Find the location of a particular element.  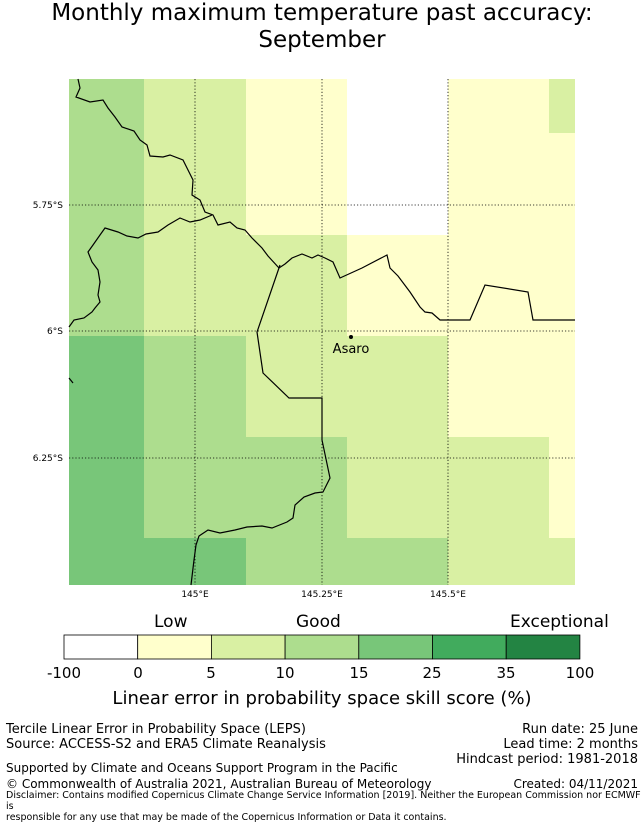

province-border-line is located at coordinates (260, 425).